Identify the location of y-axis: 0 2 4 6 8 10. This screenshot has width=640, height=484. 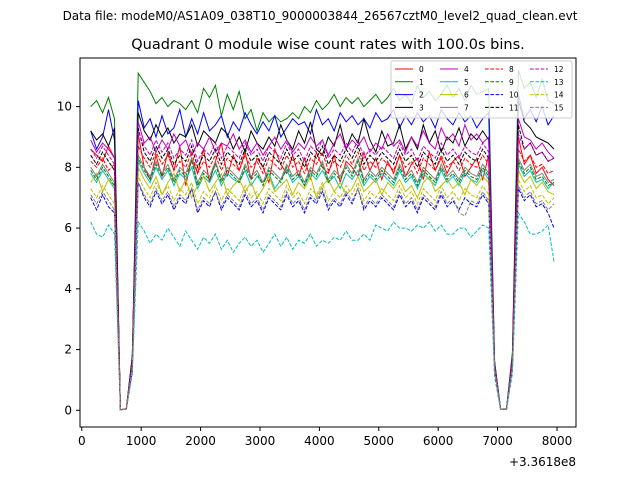
(68, 258).